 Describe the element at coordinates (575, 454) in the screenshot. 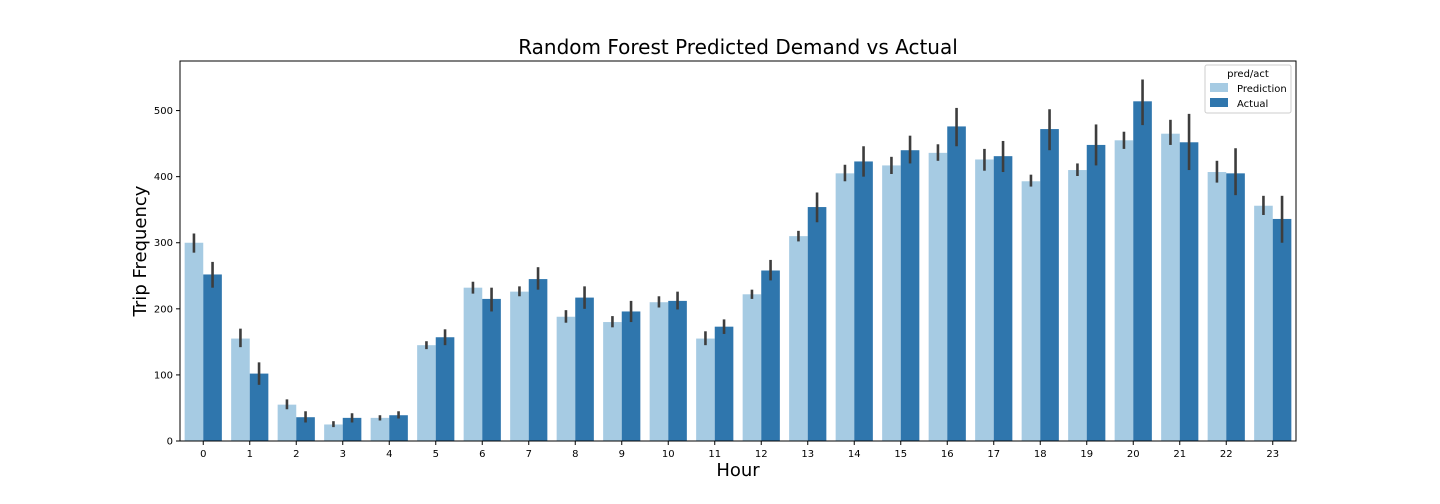

I see `x-tick-label-8: 8` at that location.